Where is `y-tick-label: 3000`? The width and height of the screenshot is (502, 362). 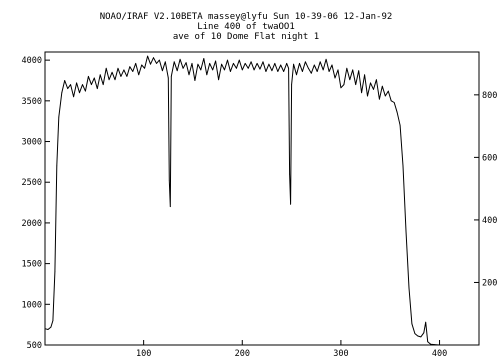
y-tick-label: 3000 is located at coordinates (32, 143).